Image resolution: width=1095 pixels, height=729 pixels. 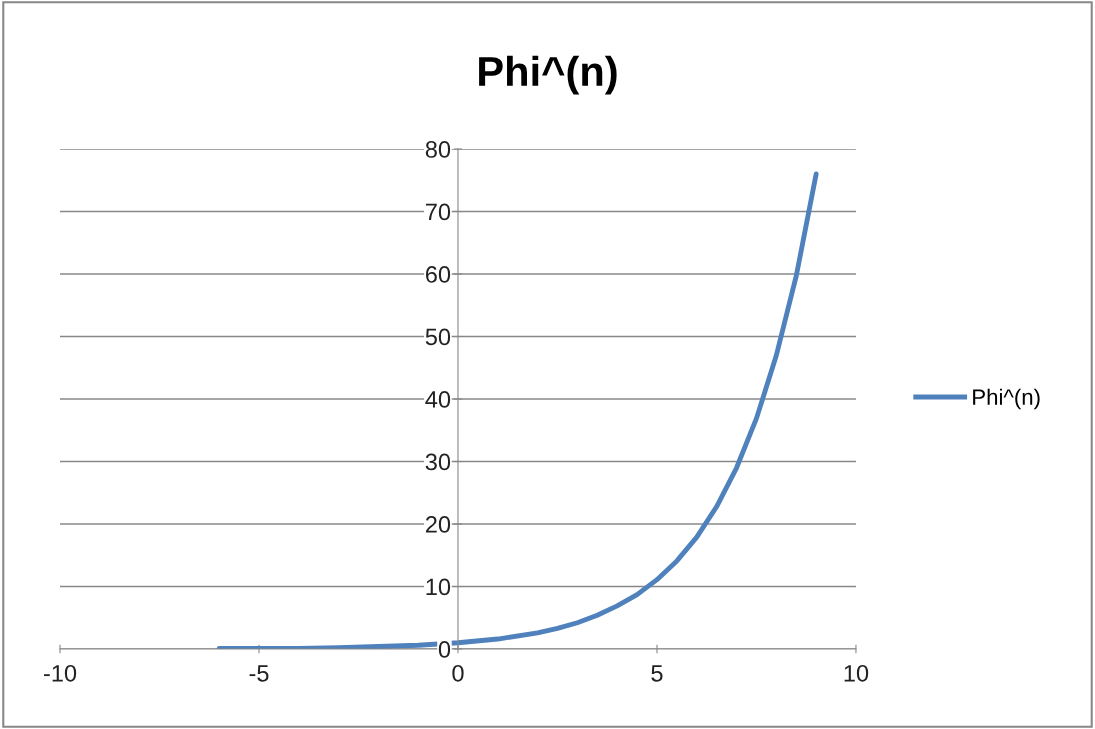 What do you see at coordinates (60, 673) in the screenshot?
I see `x-tick-label: -10` at bounding box center [60, 673].